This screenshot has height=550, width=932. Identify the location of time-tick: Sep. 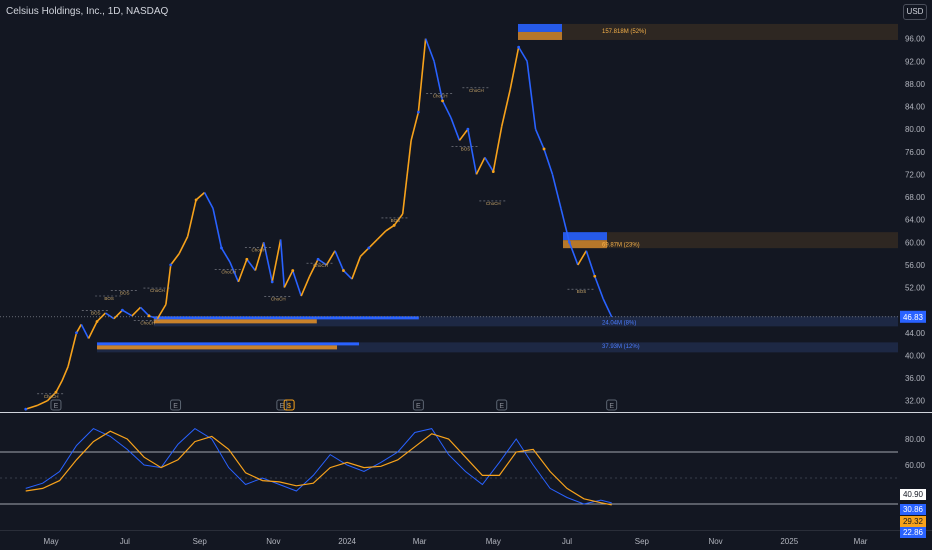
(642, 541).